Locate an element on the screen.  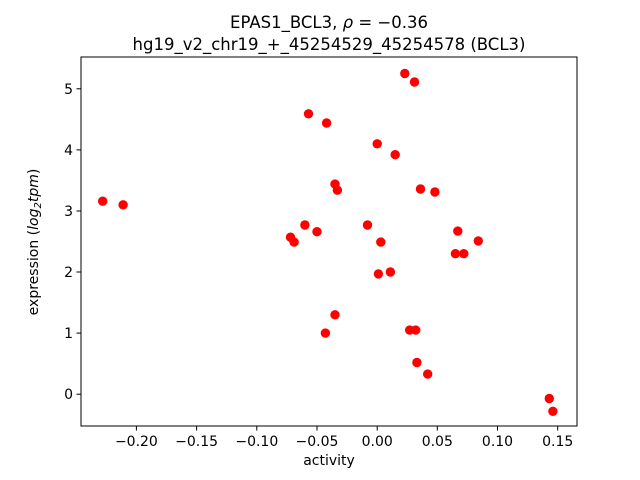
plot-title-rho-symbol: ρ is located at coordinates (348, 22).